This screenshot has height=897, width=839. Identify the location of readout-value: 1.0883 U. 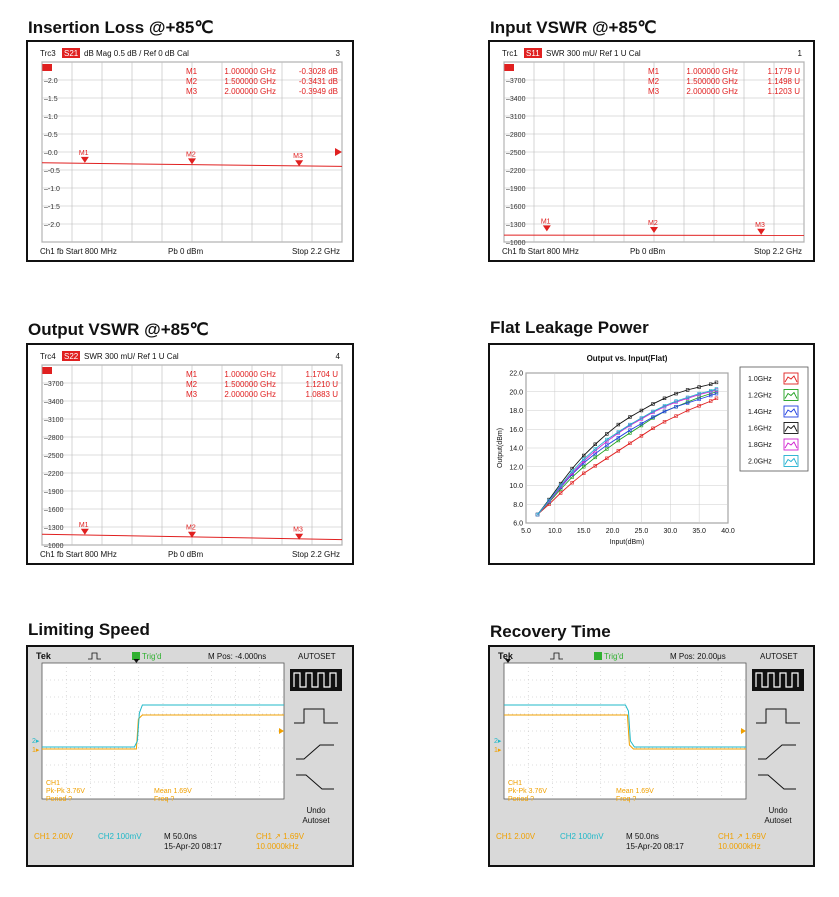
(322, 394).